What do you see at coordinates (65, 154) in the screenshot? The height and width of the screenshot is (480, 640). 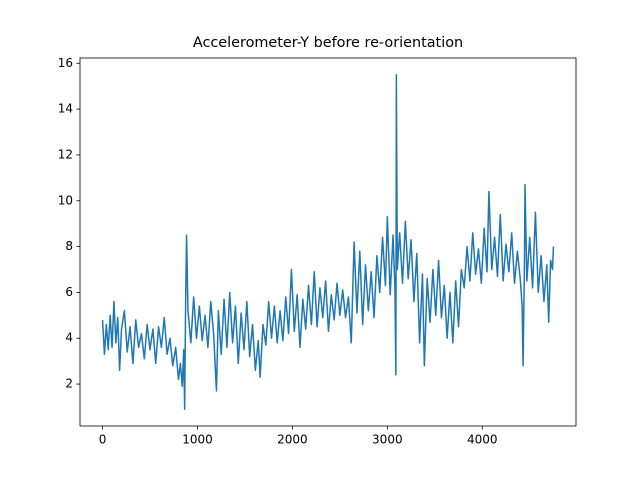 I see `y-tick-label: 12` at bounding box center [65, 154].